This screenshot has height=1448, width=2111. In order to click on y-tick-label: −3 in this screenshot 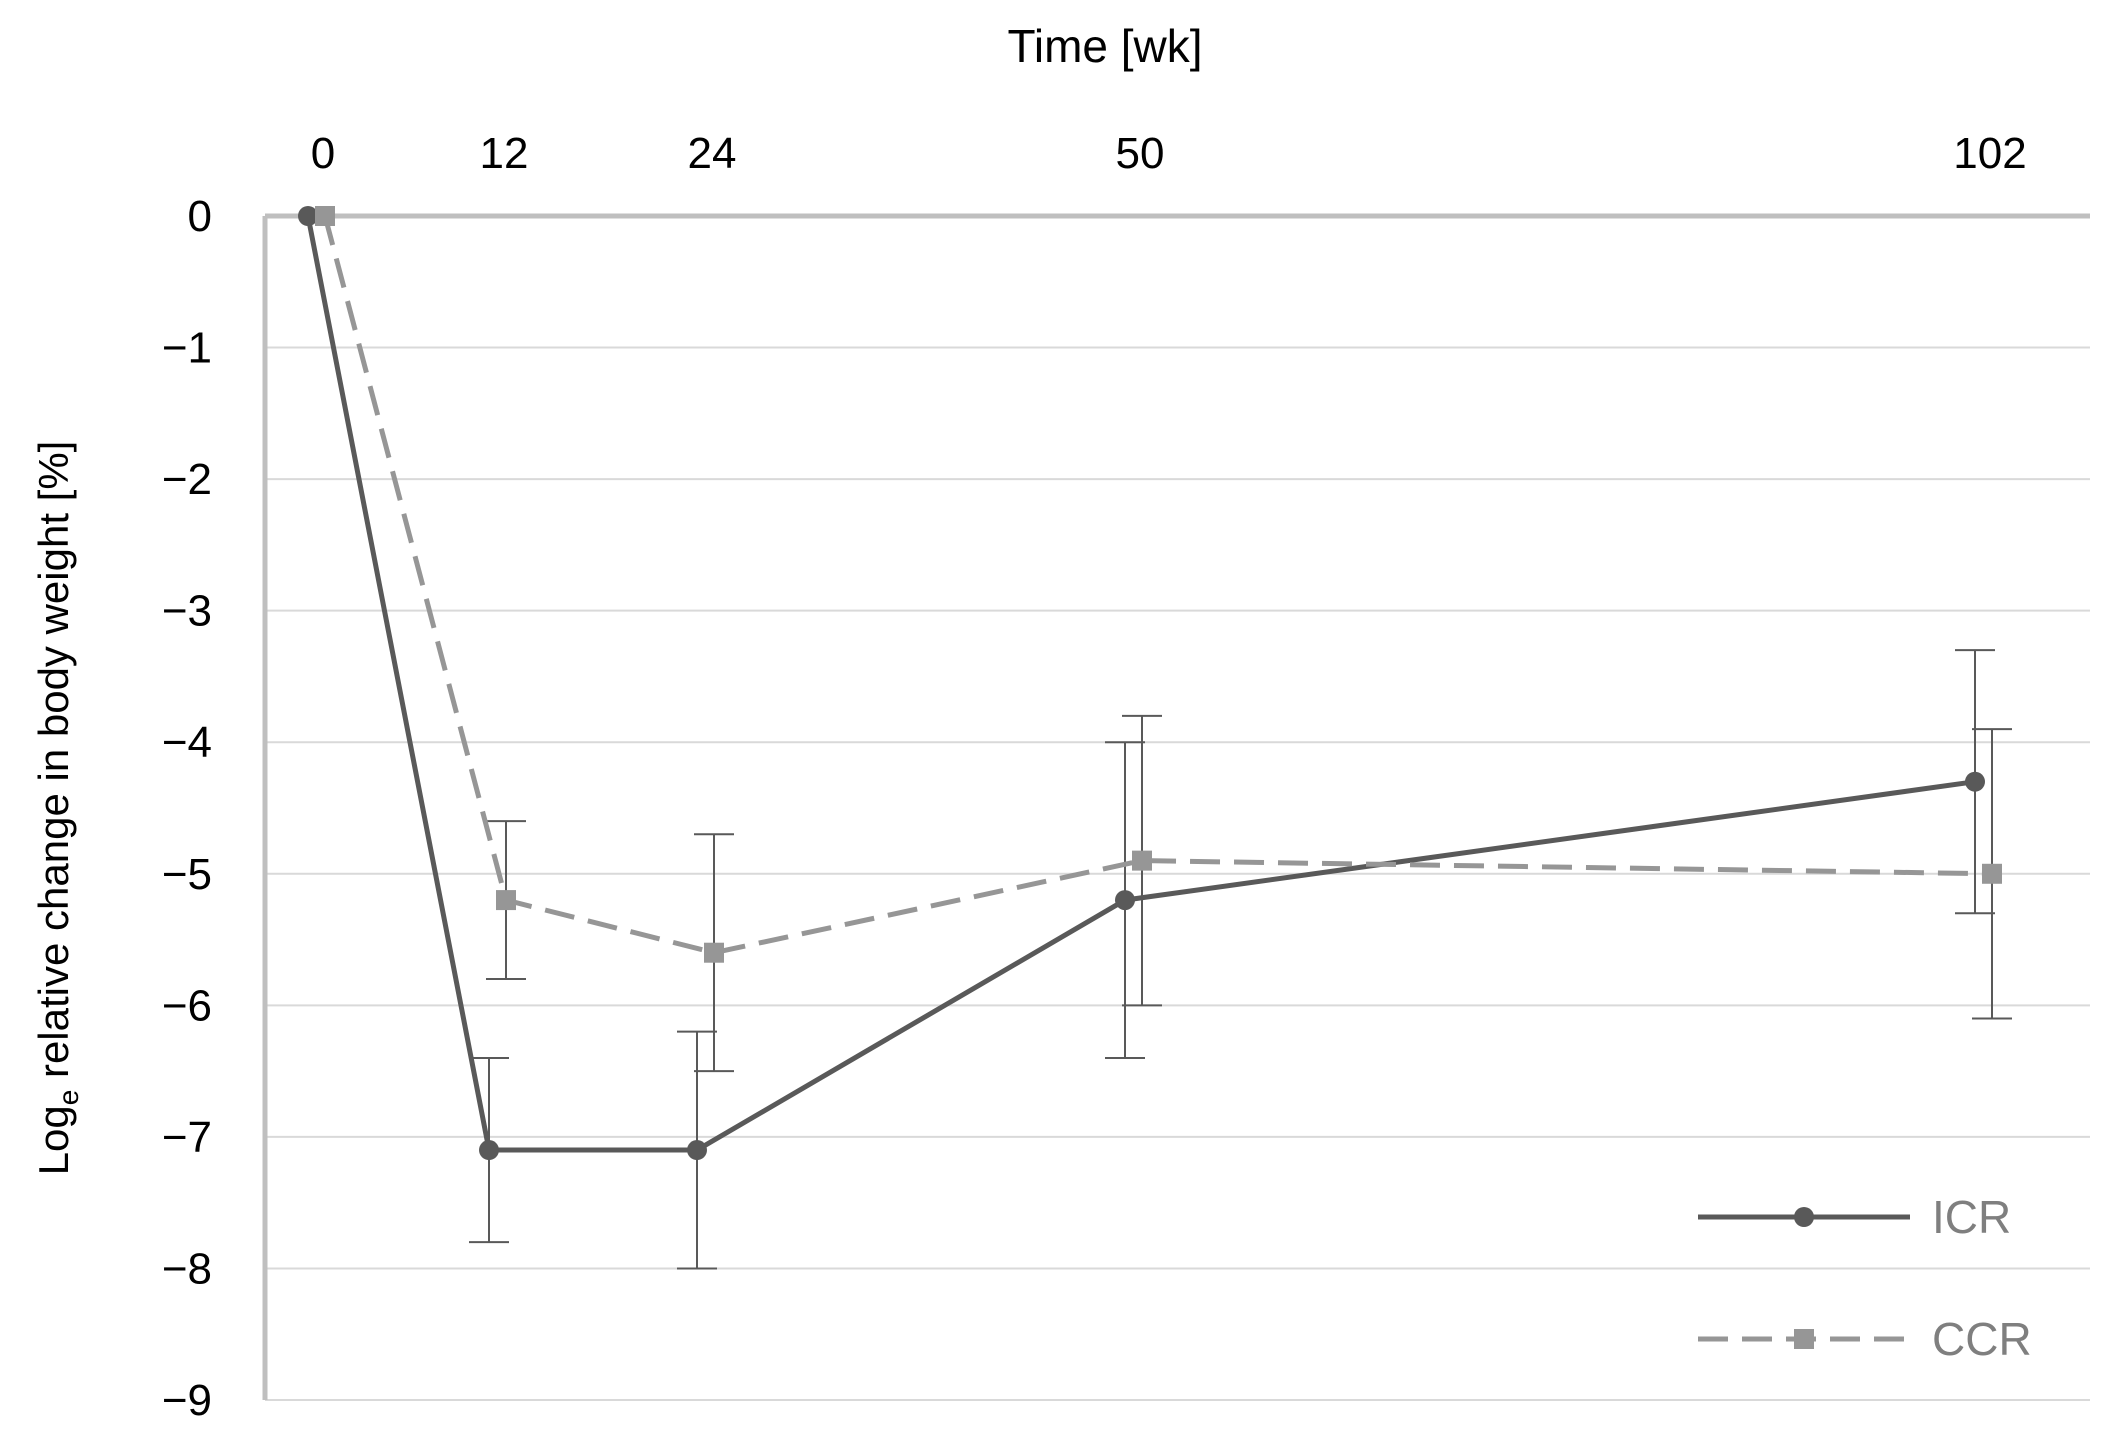, I will do `click(187, 611)`.